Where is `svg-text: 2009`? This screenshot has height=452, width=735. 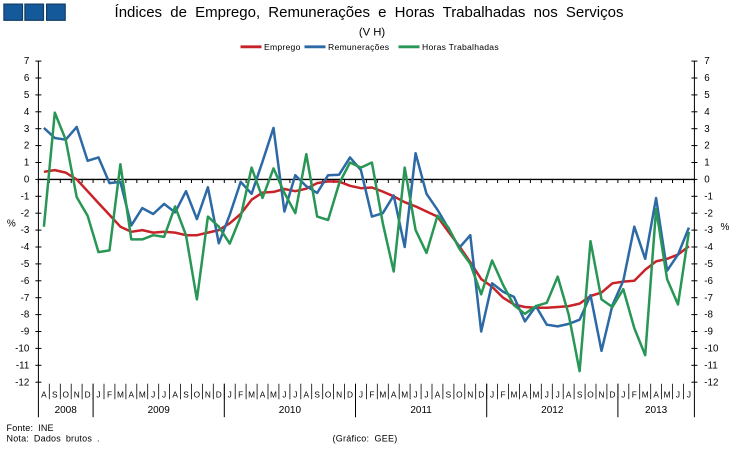
svg-text: 2009 is located at coordinates (159, 410).